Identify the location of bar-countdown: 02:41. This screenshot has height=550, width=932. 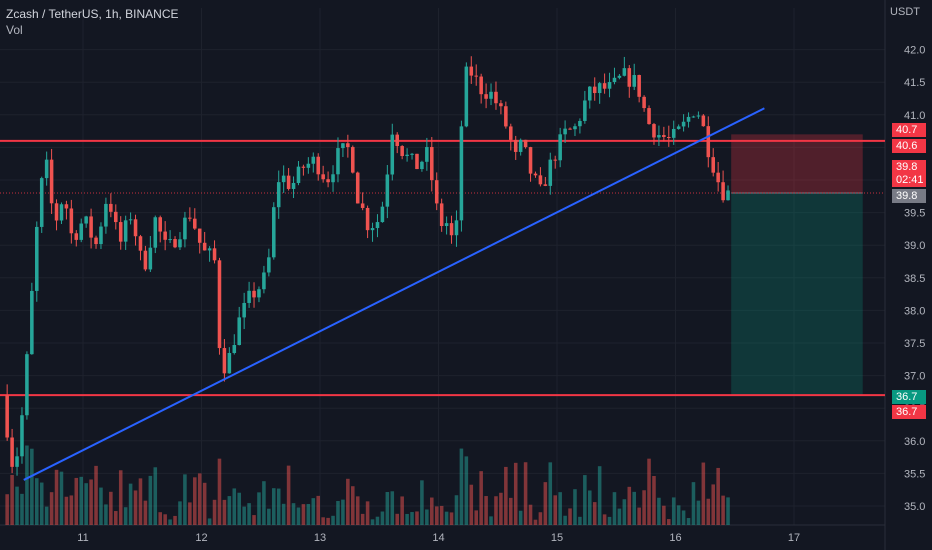
(909, 180).